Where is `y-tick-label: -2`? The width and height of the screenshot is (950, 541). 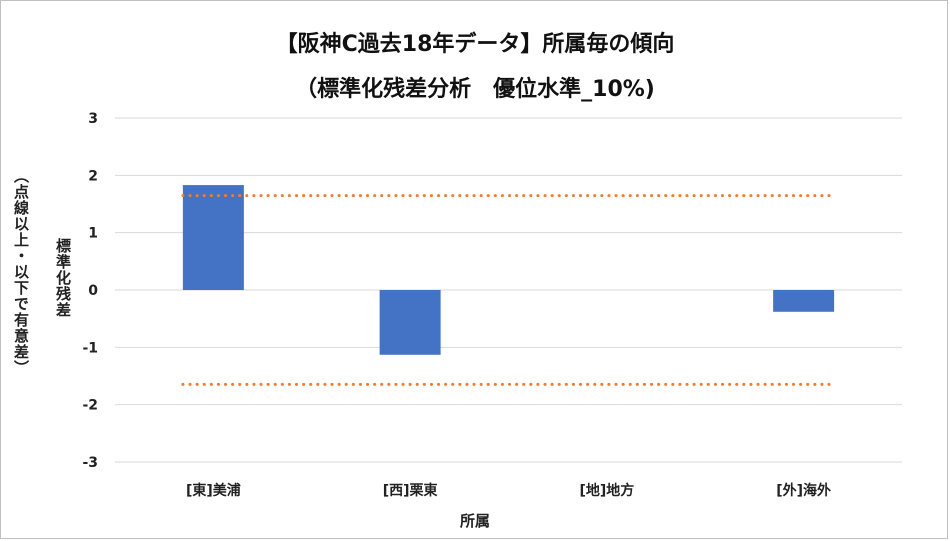 y-tick-label: -2 is located at coordinates (90, 406).